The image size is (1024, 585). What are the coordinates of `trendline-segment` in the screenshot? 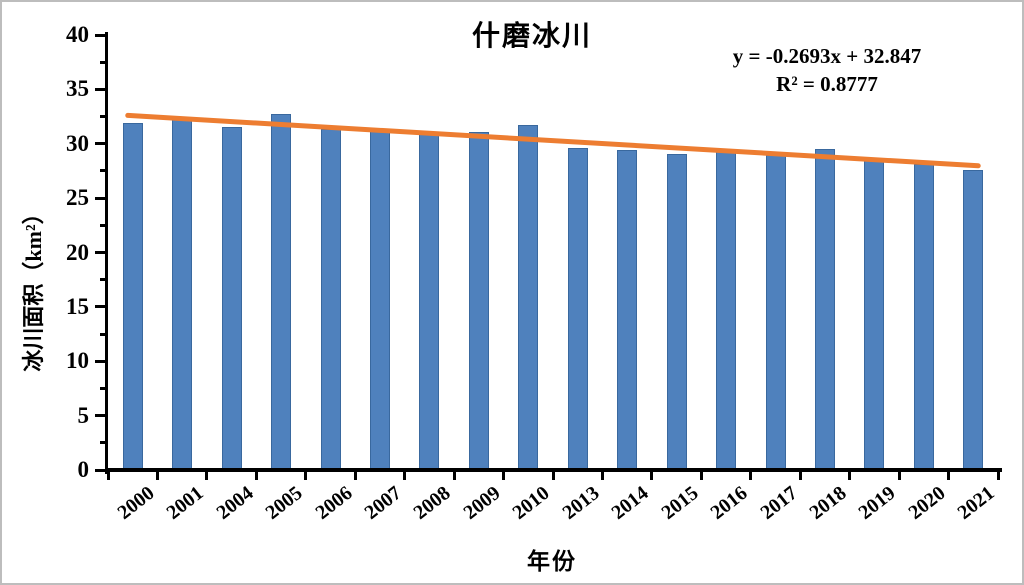 It's located at (553, 140).